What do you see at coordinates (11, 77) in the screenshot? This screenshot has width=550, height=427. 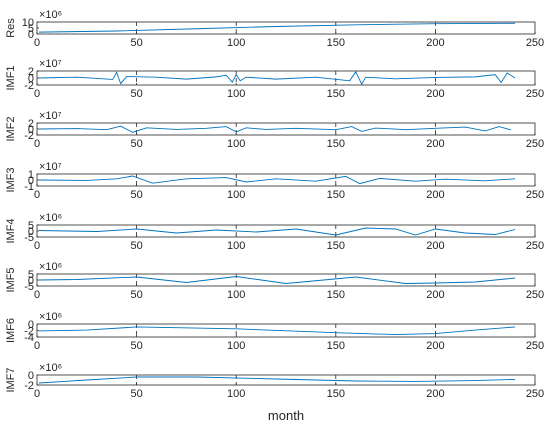 I see `y-axis-label: IMF1` at bounding box center [11, 77].